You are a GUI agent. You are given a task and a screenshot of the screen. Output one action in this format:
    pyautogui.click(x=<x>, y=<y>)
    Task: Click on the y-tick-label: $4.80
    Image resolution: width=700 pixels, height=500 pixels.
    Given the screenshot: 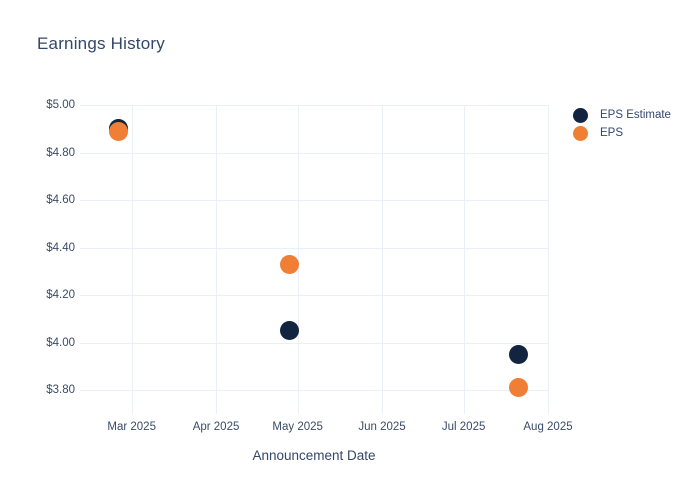 What is the action you would take?
    pyautogui.click(x=60, y=152)
    